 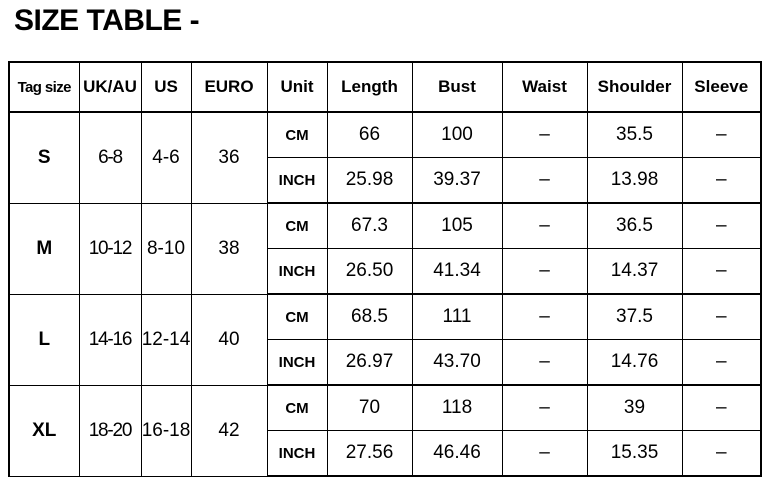 I want to click on table-row: INCH 26.97 43.70 – 14.76 –, so click(x=385, y=362).